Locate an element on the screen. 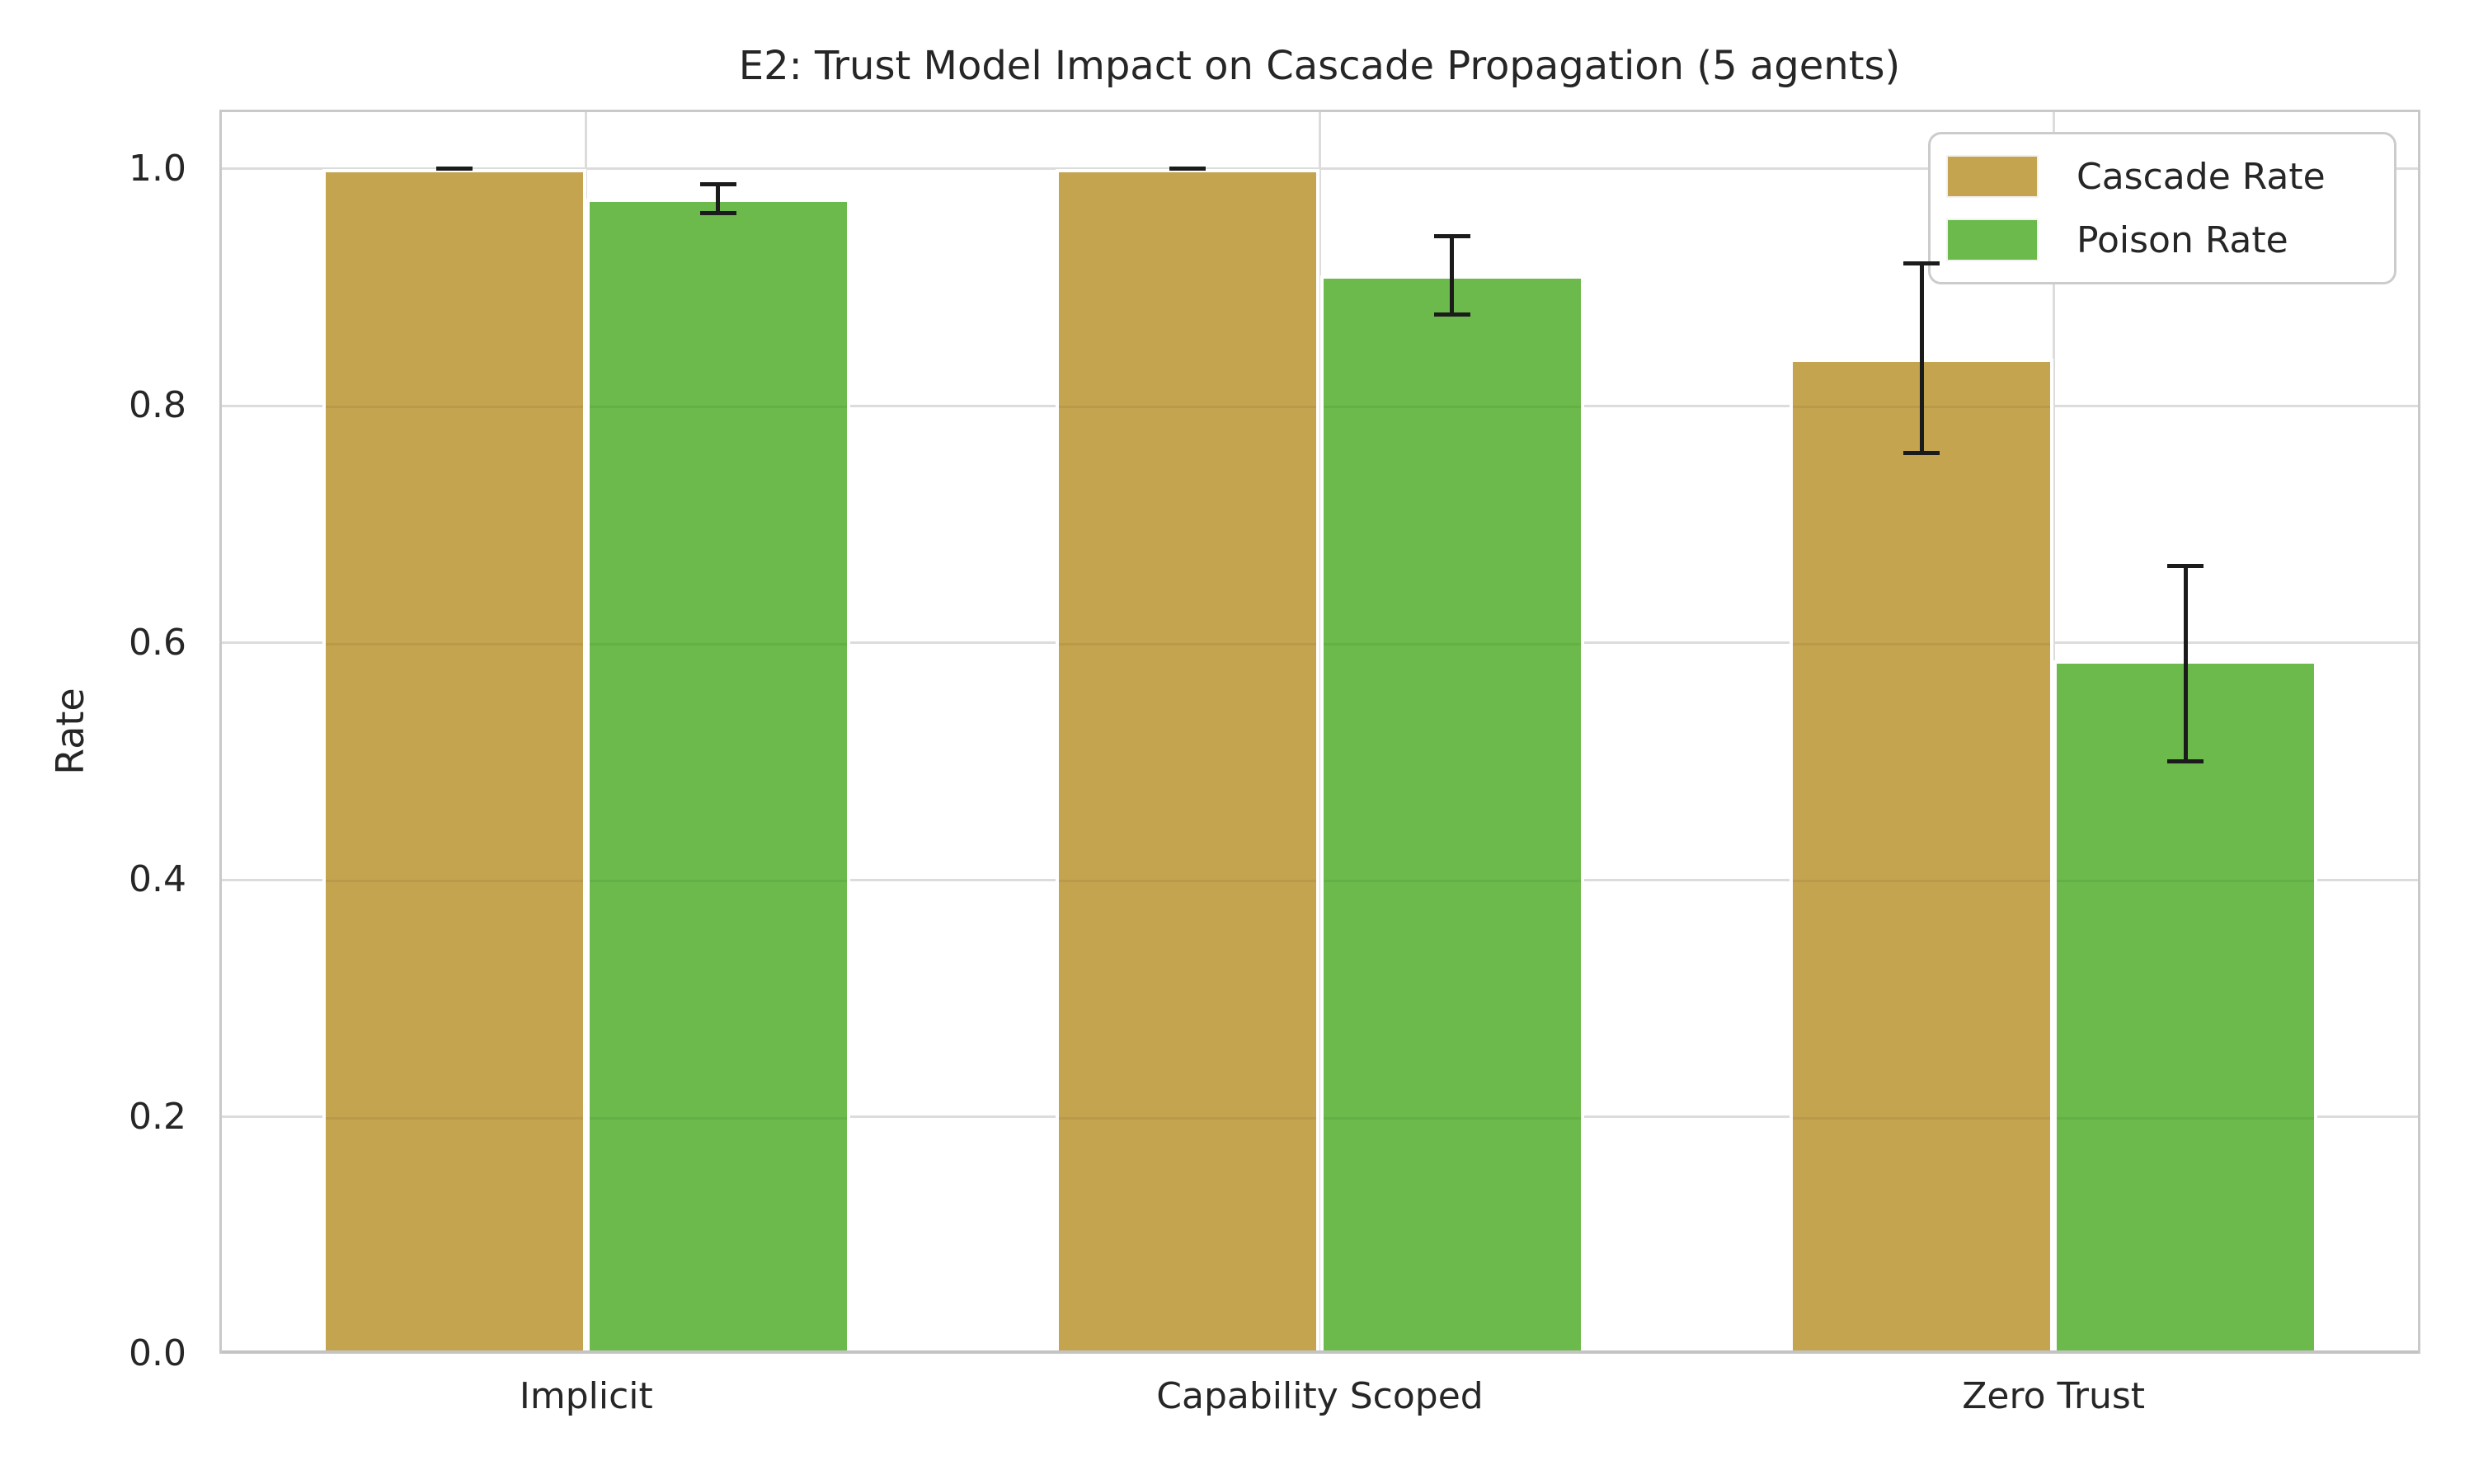 This screenshot has width=2474, height=1484. spine-right is located at coordinates (2419, 732).